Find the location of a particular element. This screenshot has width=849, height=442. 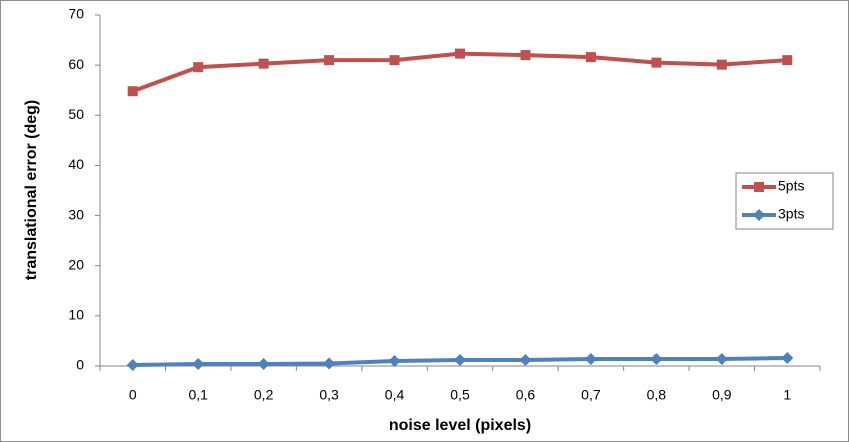

y-axis-label: translational error (deg) is located at coordinates (31, 190).